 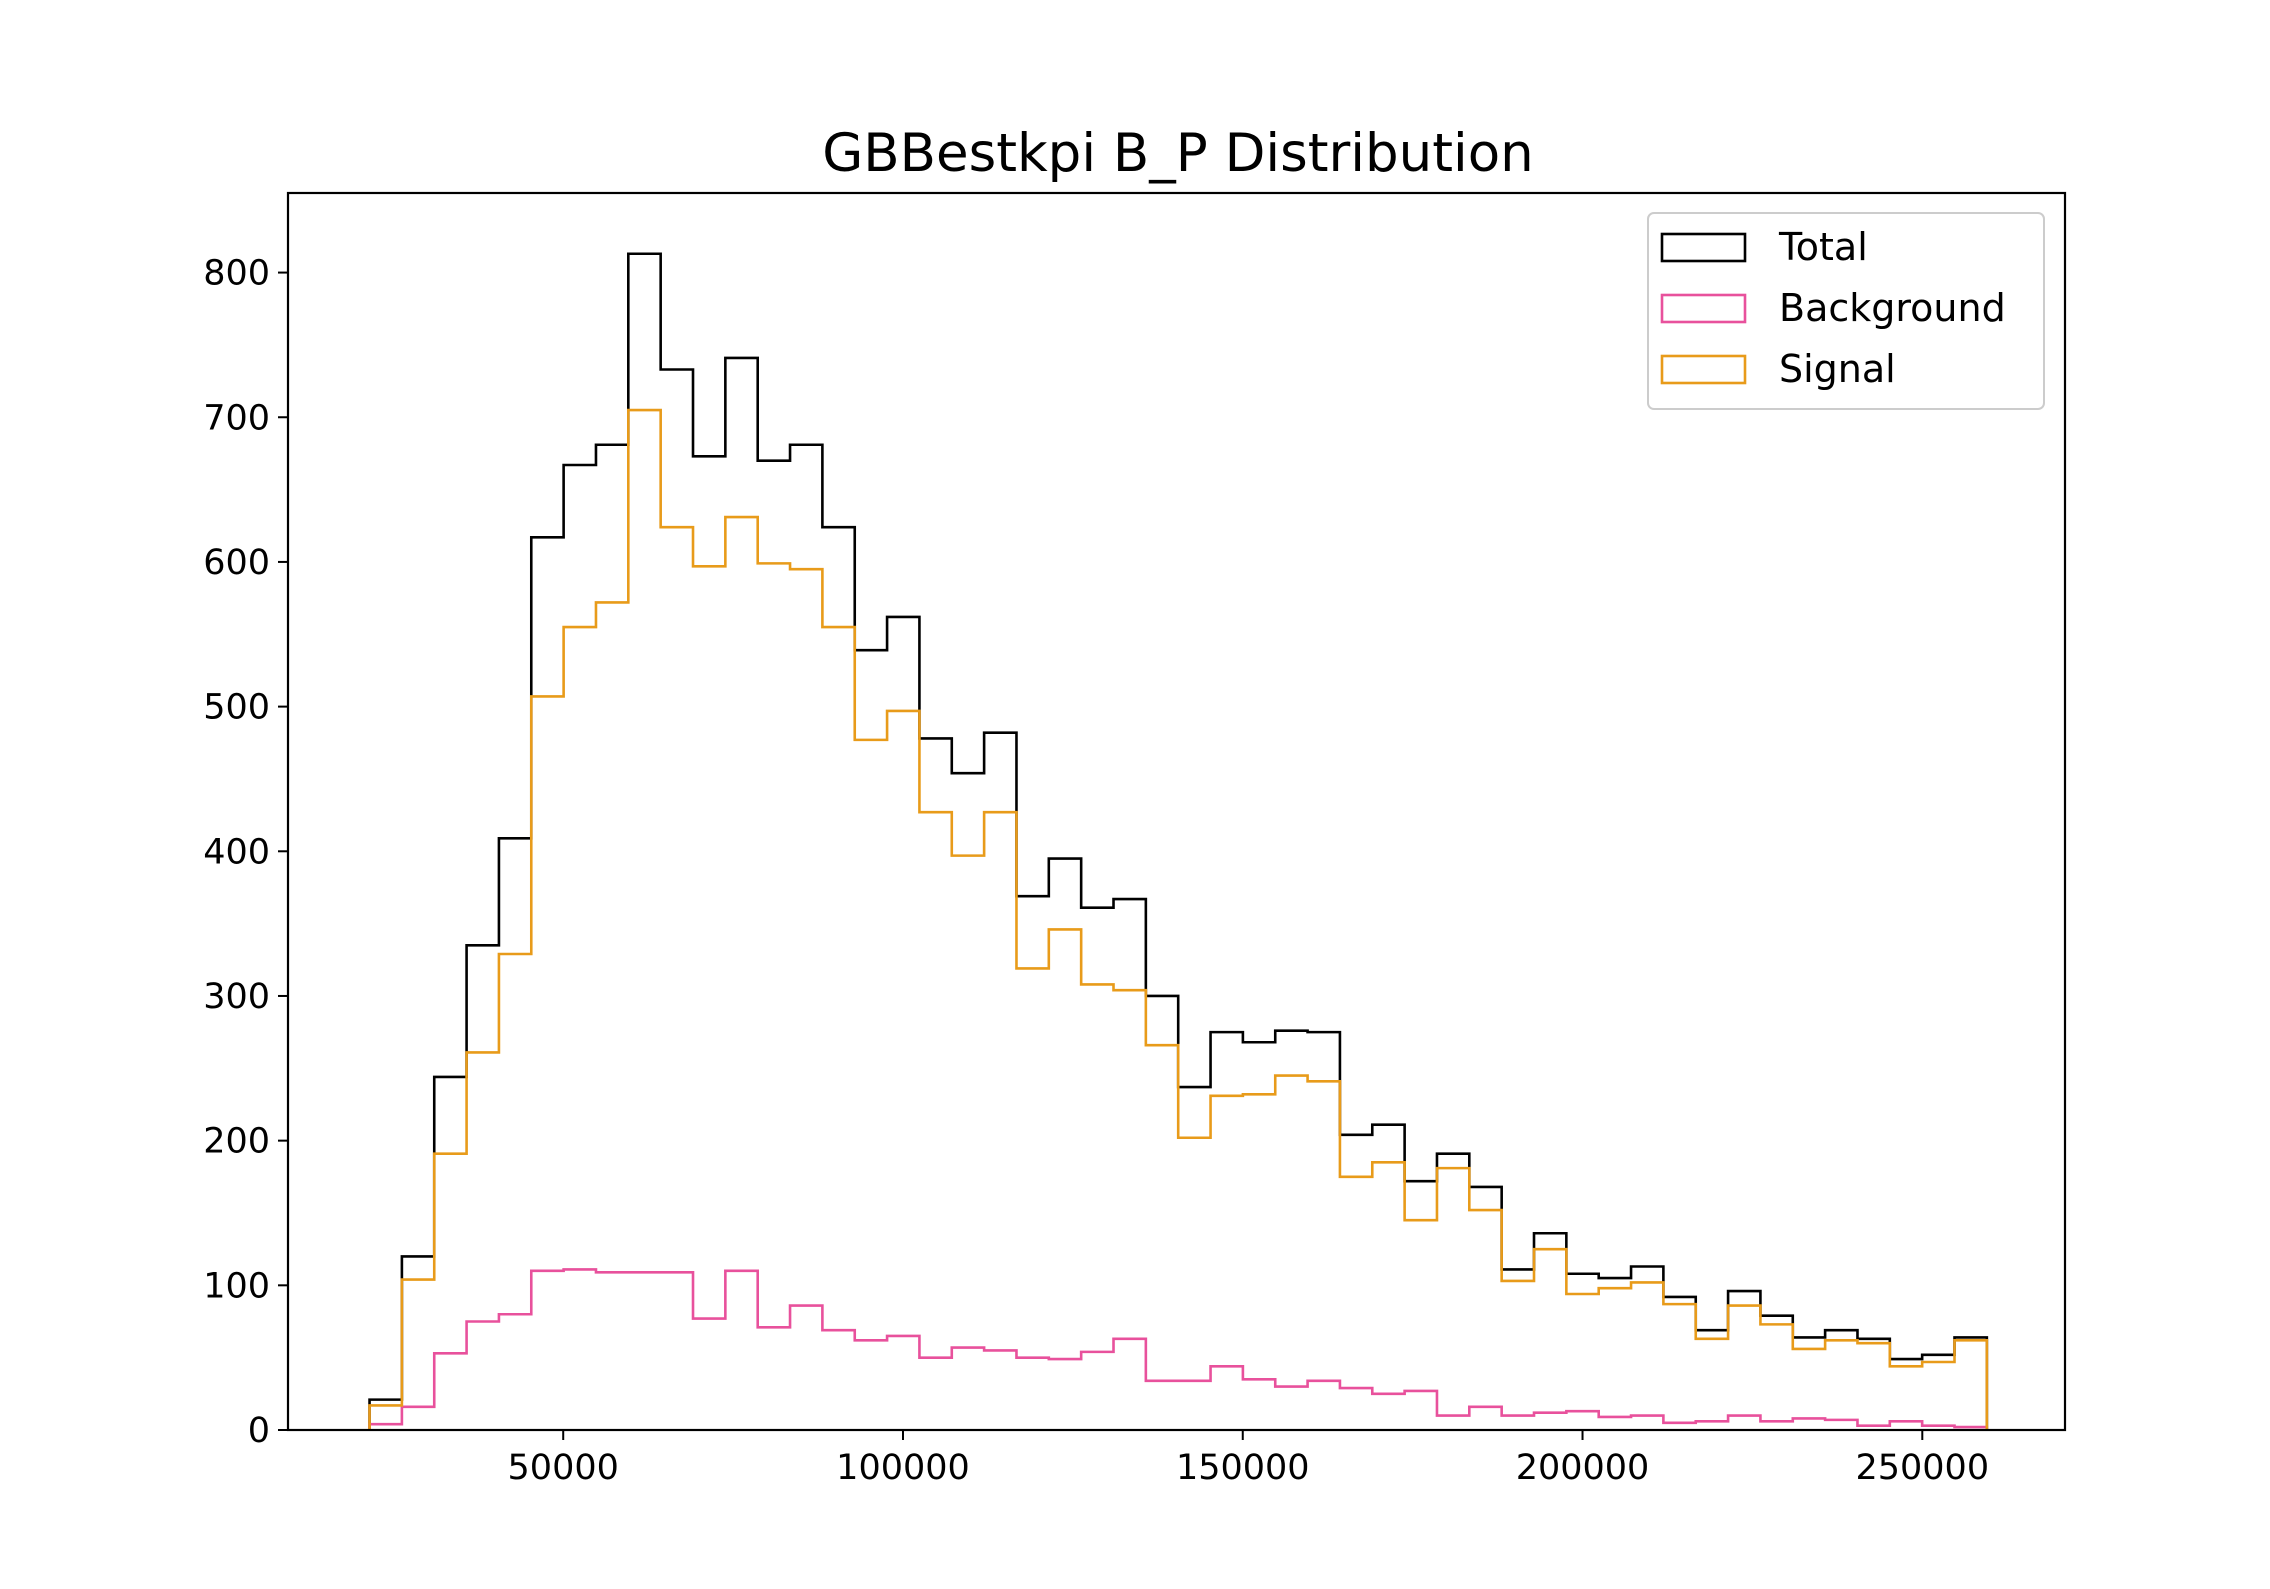 I want to click on y-tick-label: 700, so click(x=236, y=418).